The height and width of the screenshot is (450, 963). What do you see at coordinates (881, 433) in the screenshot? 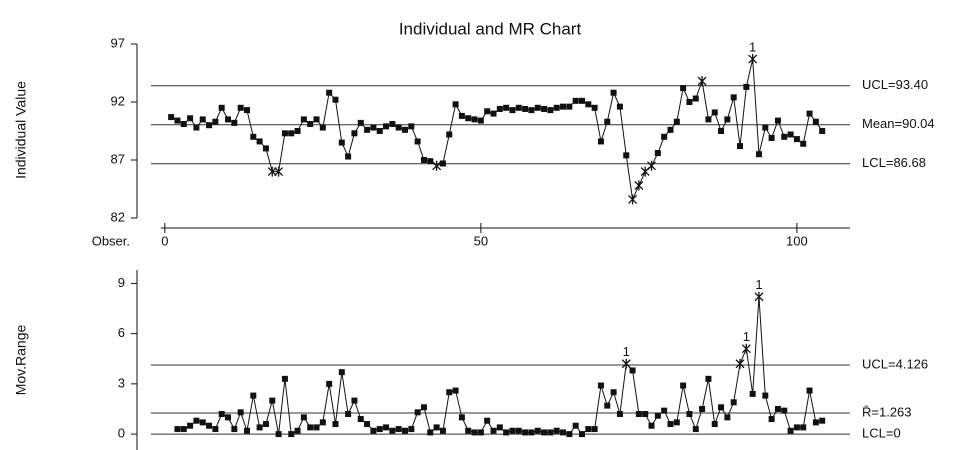
I see `control-label: LCL=0` at bounding box center [881, 433].